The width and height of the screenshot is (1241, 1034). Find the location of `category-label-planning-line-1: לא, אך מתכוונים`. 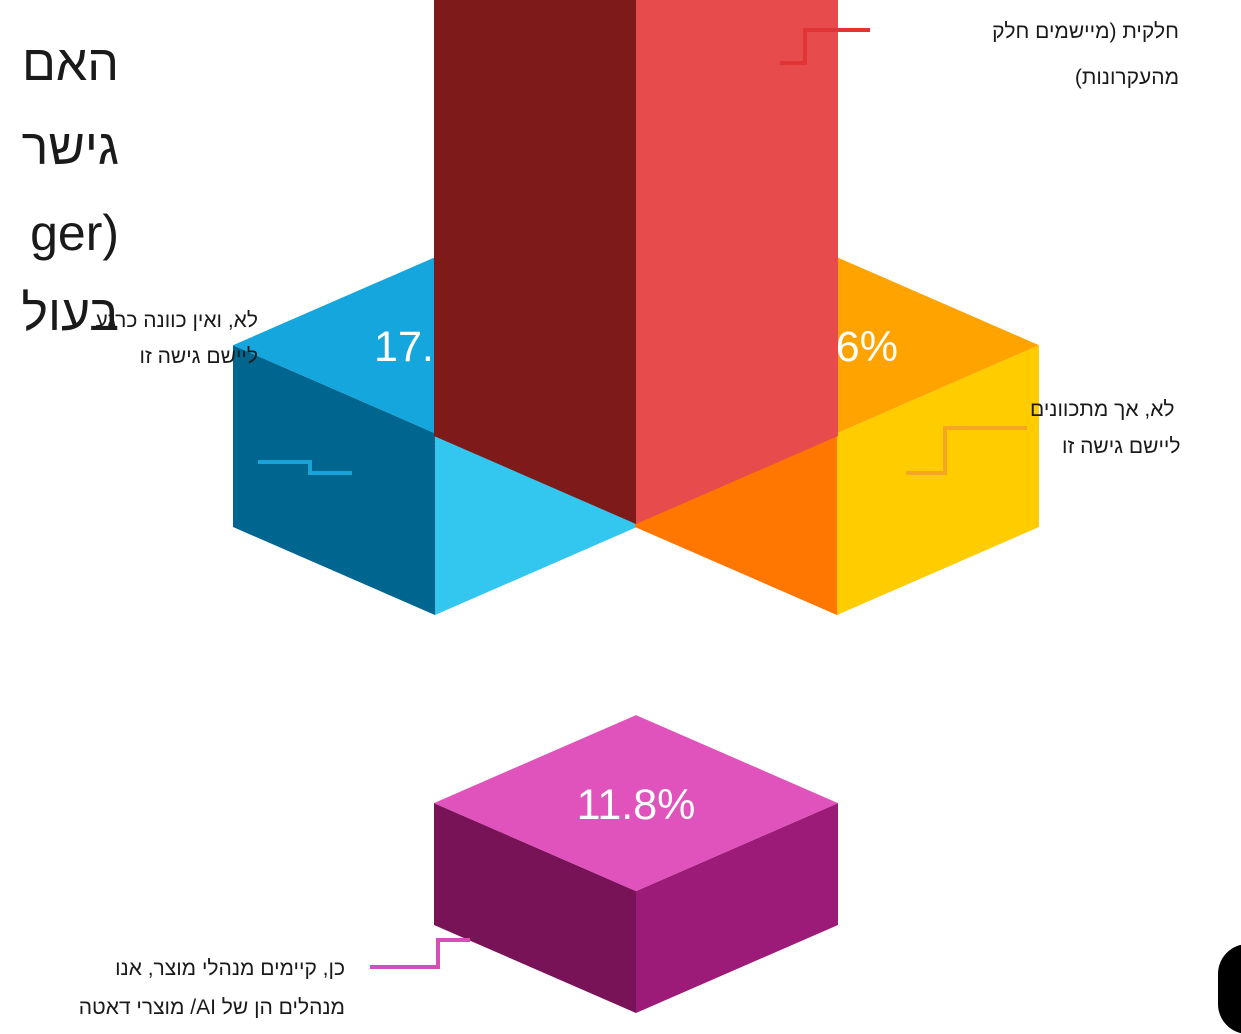

category-label-planning-line-1: לא, אך מתכוונים is located at coordinates (1102, 409).